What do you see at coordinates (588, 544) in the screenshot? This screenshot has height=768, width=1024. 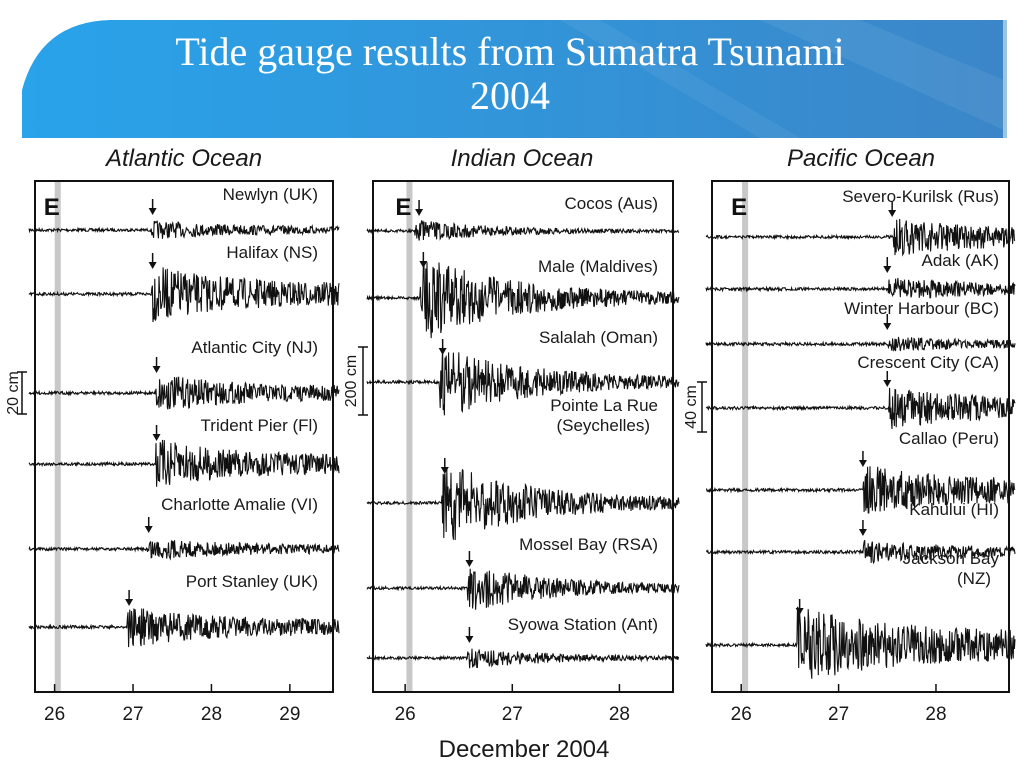 I see `series-label: Mossel Bay (RSA)` at bounding box center [588, 544].